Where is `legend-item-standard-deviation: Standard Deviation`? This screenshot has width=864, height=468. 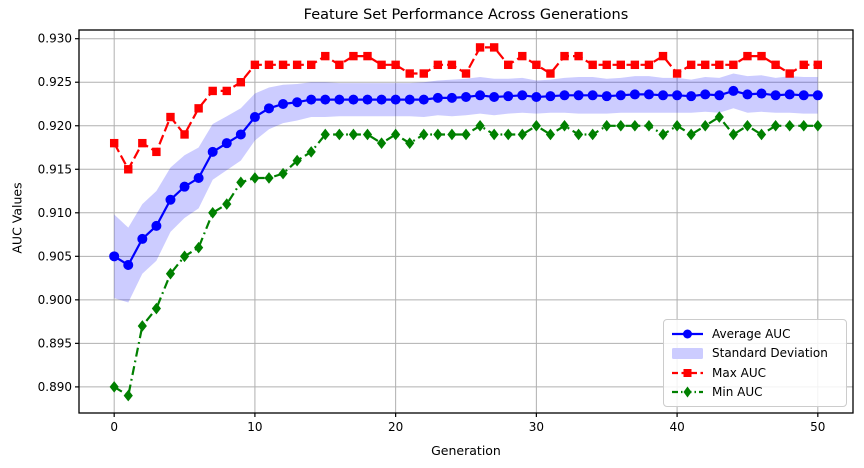
legend-item-standard-deviation: Standard Deviation is located at coordinates (758, 353).